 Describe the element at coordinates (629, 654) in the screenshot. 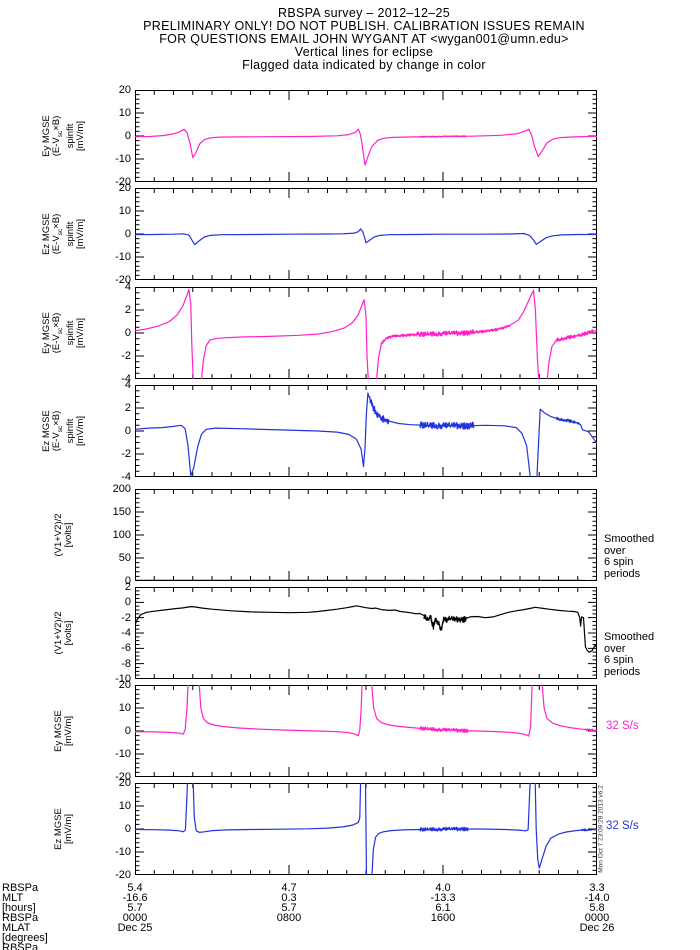

I see `note-smoothed-2: Smoothed over 6 spin periods` at that location.